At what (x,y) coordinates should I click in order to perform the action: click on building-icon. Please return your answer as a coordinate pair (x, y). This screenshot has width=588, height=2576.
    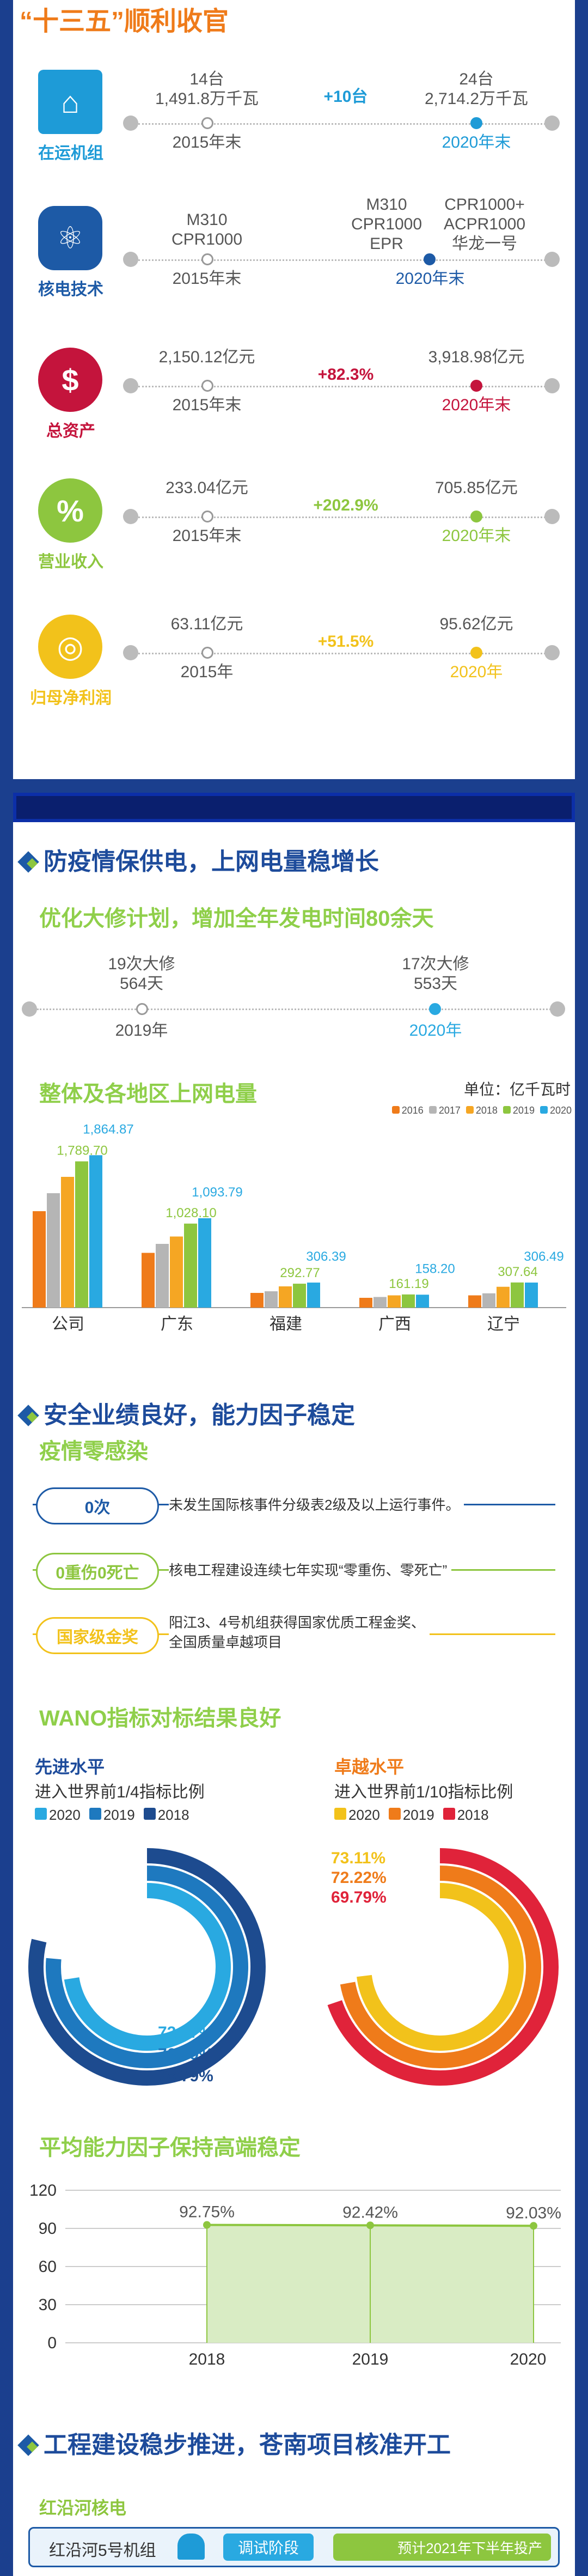
    Looking at the image, I should click on (191, 2547).